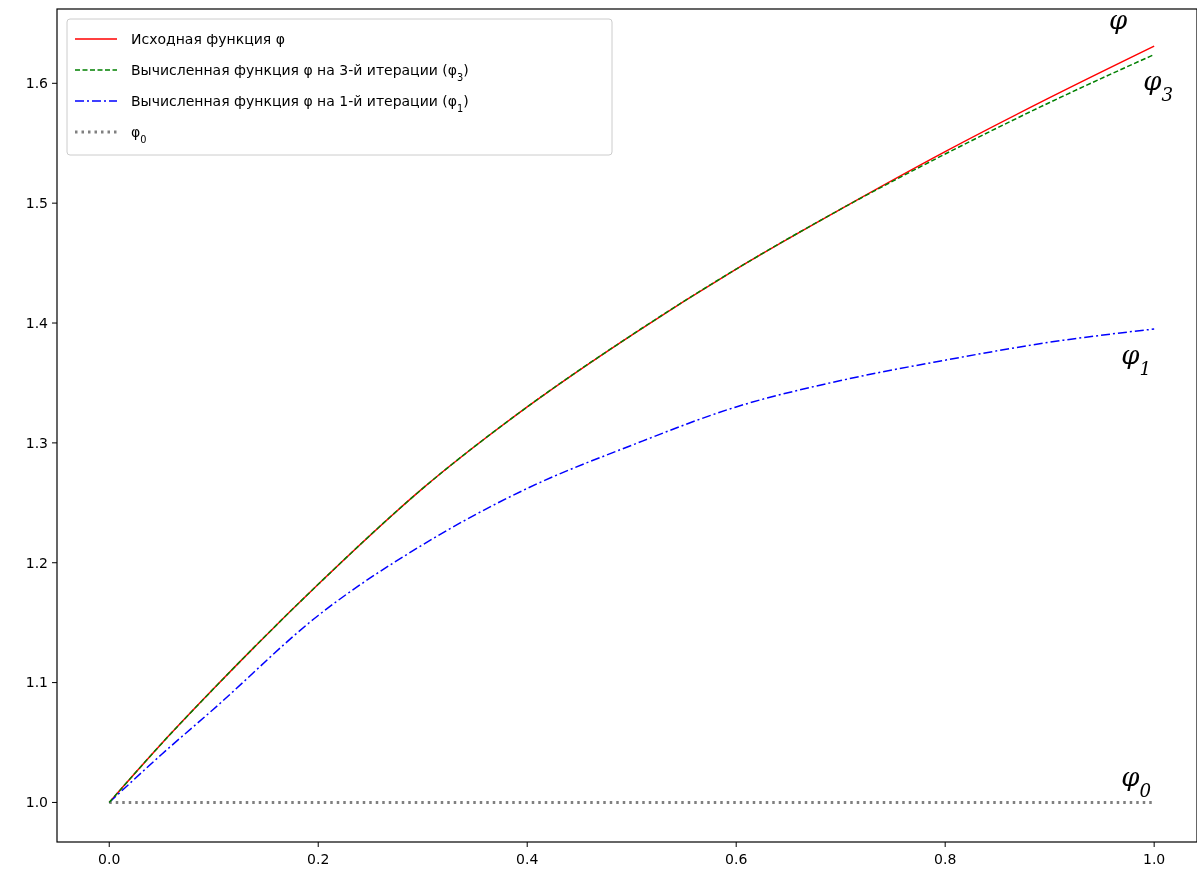 The height and width of the screenshot is (870, 1197). What do you see at coordinates (1158, 85) in the screenshot?
I see `annotation: φ$_{3}$` at bounding box center [1158, 85].